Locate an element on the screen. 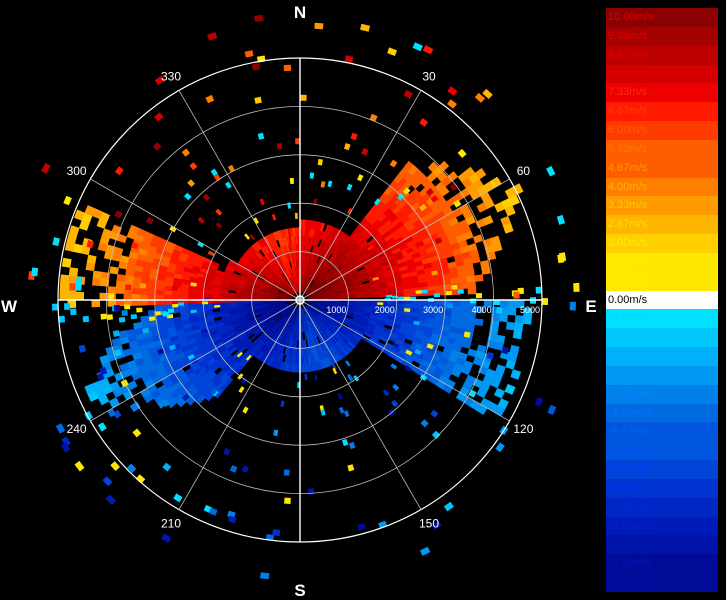  bearing-label: 120 is located at coordinates (523, 429).